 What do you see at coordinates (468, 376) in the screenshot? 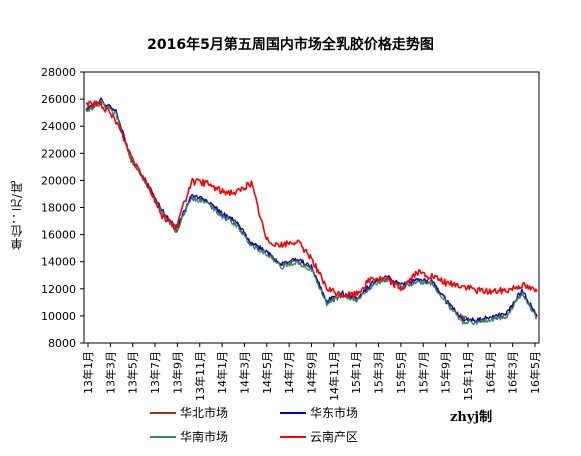
I see `x-tick-label: 15年11月` at bounding box center [468, 376].